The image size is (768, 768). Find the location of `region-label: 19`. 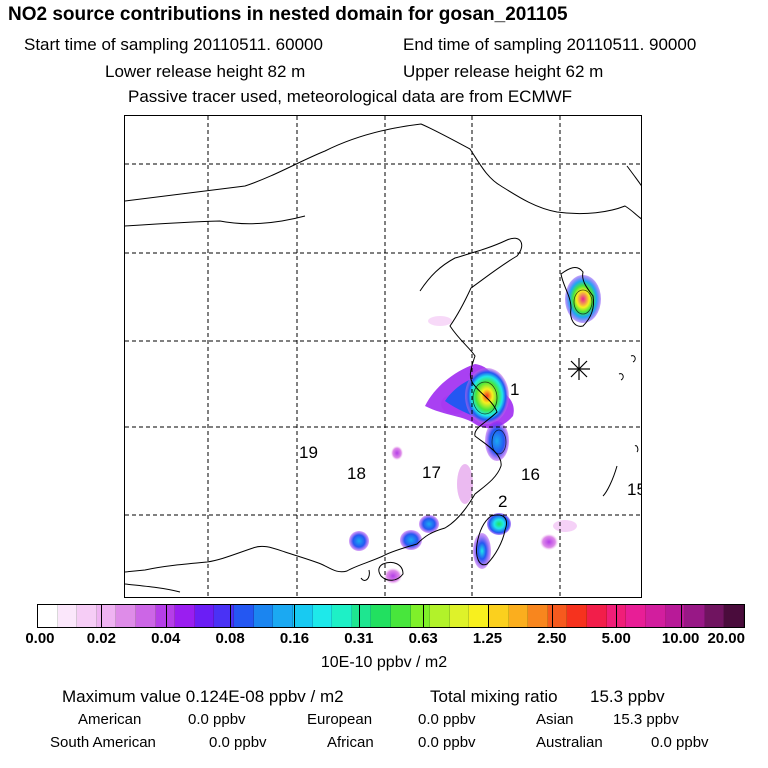

region-label: 19 is located at coordinates (308, 452).